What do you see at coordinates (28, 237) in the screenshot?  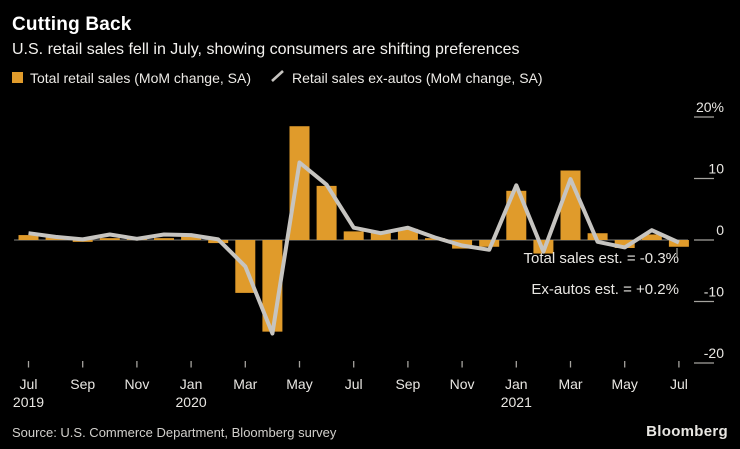 I see `bar-jul-2019` at bounding box center [28, 237].